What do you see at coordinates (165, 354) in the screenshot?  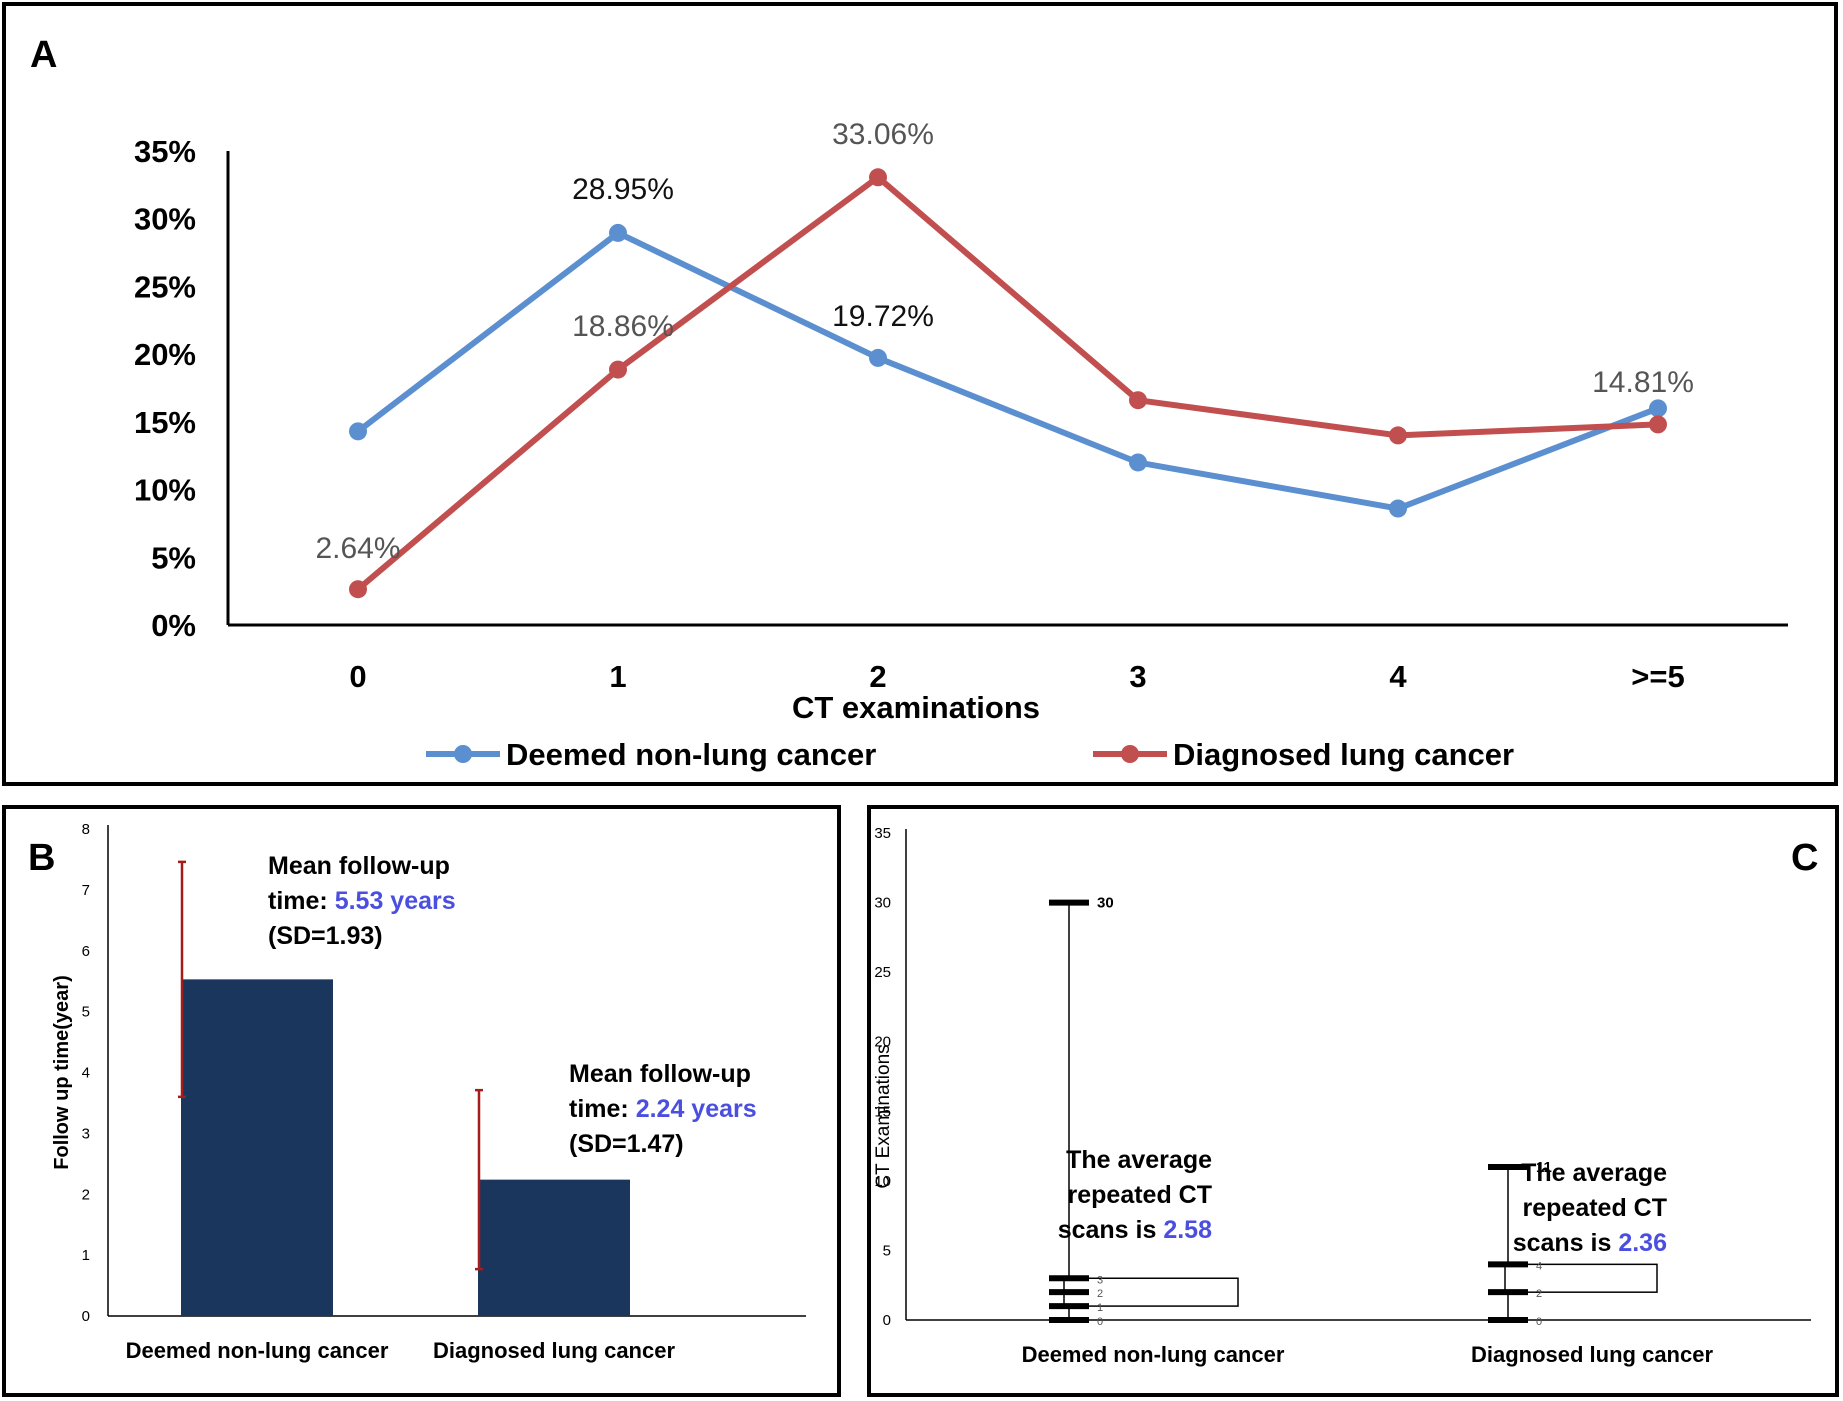 I see `y-tick-label: 20%` at bounding box center [165, 354].